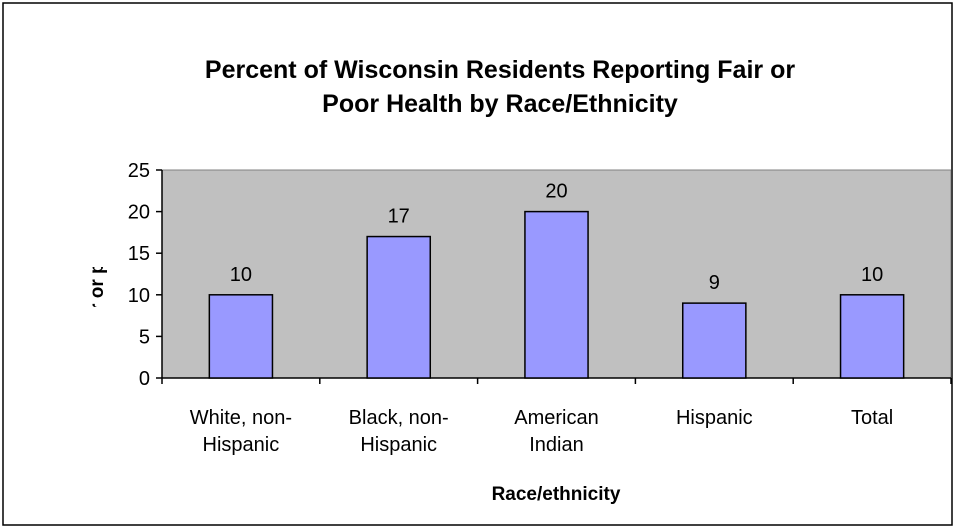 This screenshot has width=956, height=529. I want to click on y-tick-label: 10, so click(139, 296).